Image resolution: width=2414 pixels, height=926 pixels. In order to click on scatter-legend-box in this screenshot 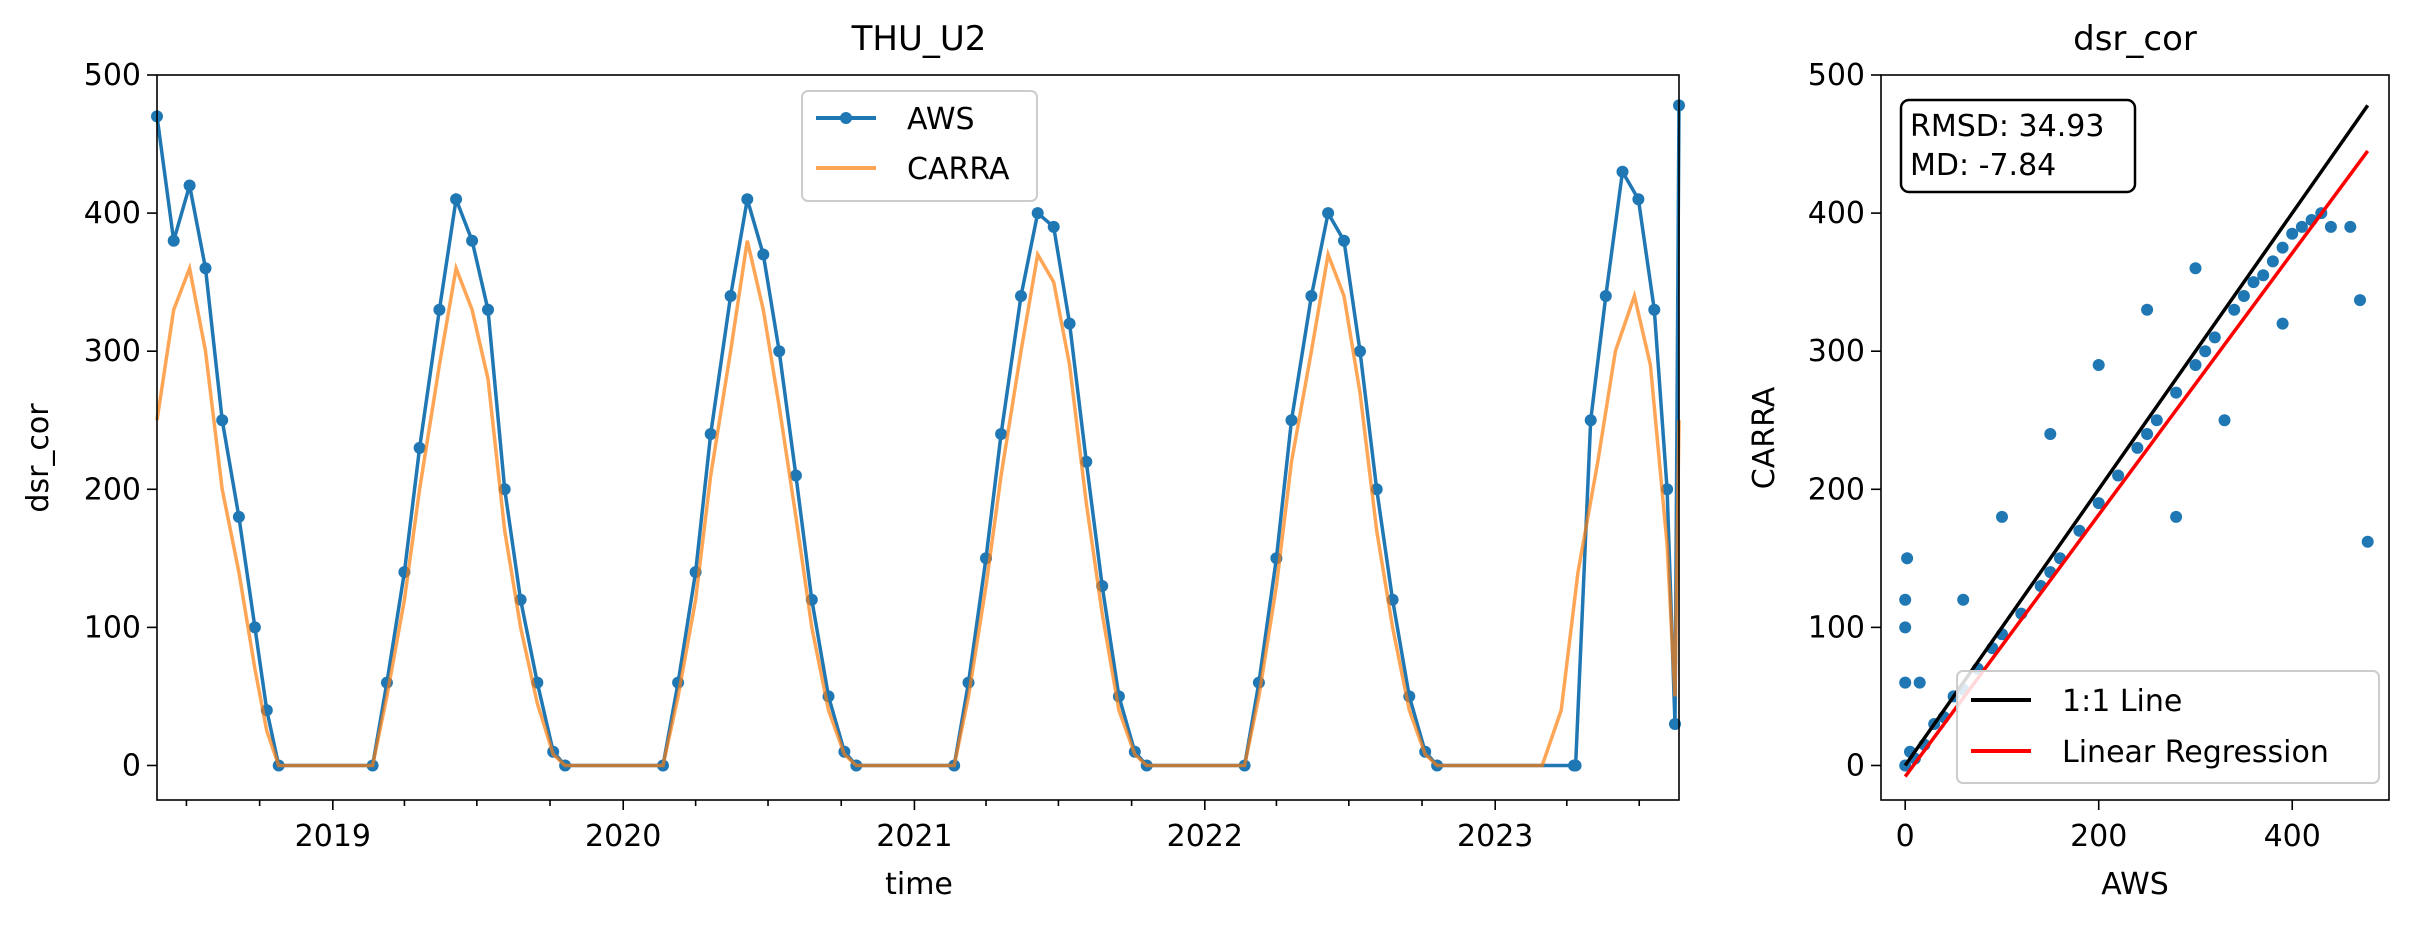, I will do `click(2168, 727)`.